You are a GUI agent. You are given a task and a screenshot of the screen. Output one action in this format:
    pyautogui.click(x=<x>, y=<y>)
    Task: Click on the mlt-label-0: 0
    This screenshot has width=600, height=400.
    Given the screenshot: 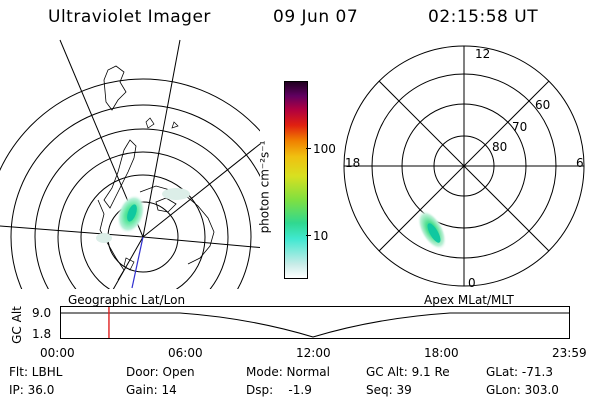 What is the action you would take?
    pyautogui.click(x=472, y=283)
    